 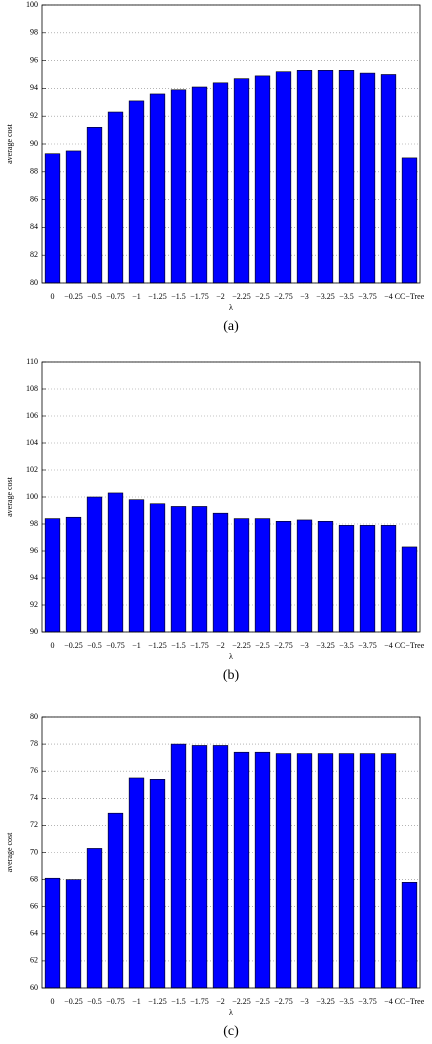 What do you see at coordinates (32, 4) in the screenshot?
I see `y-tick-label: 100` at bounding box center [32, 4].